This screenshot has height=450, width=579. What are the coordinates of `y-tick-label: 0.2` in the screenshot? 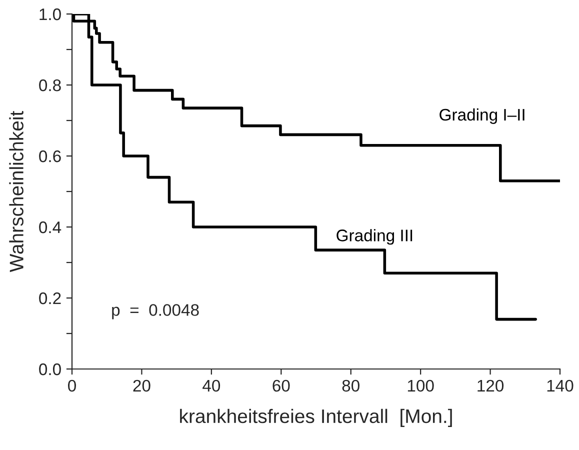 It's located at (50, 298).